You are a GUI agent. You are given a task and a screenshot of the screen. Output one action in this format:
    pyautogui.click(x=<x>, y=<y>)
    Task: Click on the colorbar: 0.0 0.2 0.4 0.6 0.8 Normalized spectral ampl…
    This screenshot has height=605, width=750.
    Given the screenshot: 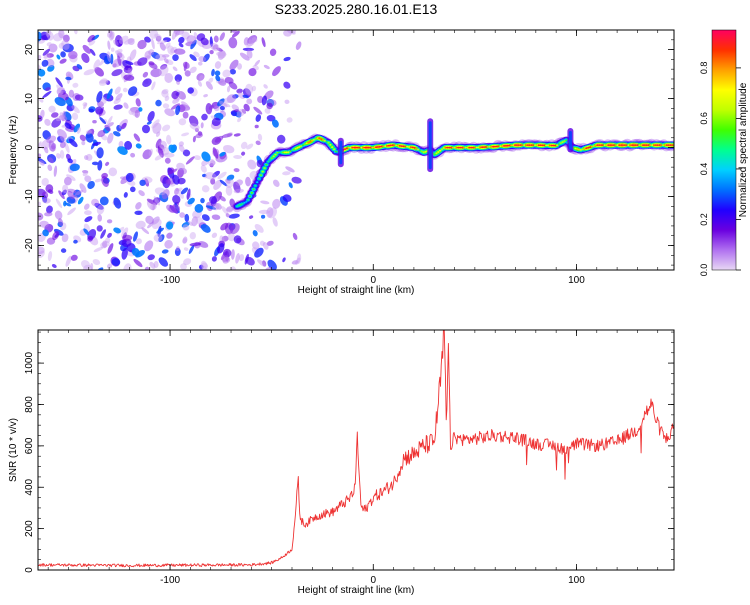 What is the action you would take?
    pyautogui.click(x=724, y=152)
    